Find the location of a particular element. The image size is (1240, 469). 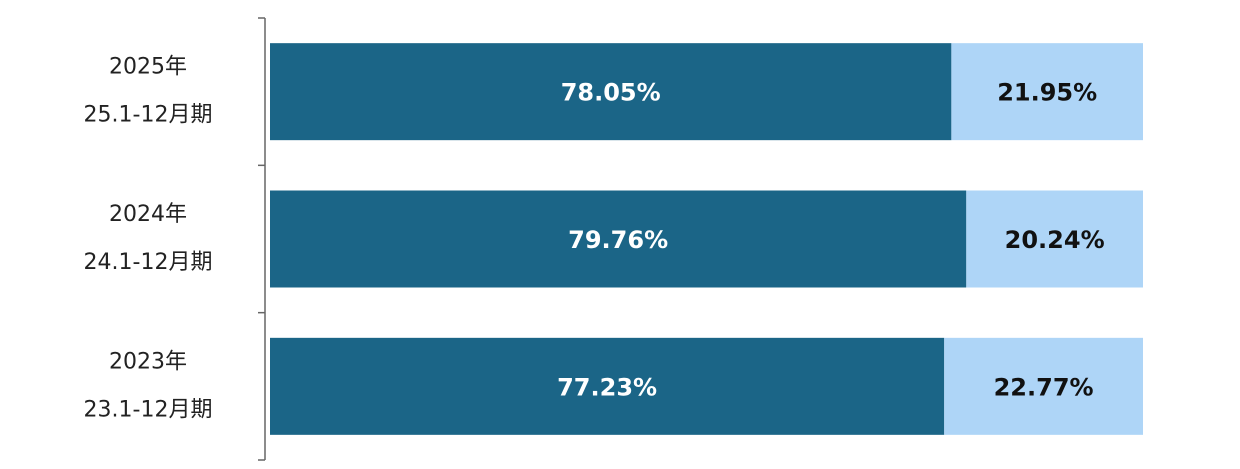

value-label: 77.23% is located at coordinates (607, 387).